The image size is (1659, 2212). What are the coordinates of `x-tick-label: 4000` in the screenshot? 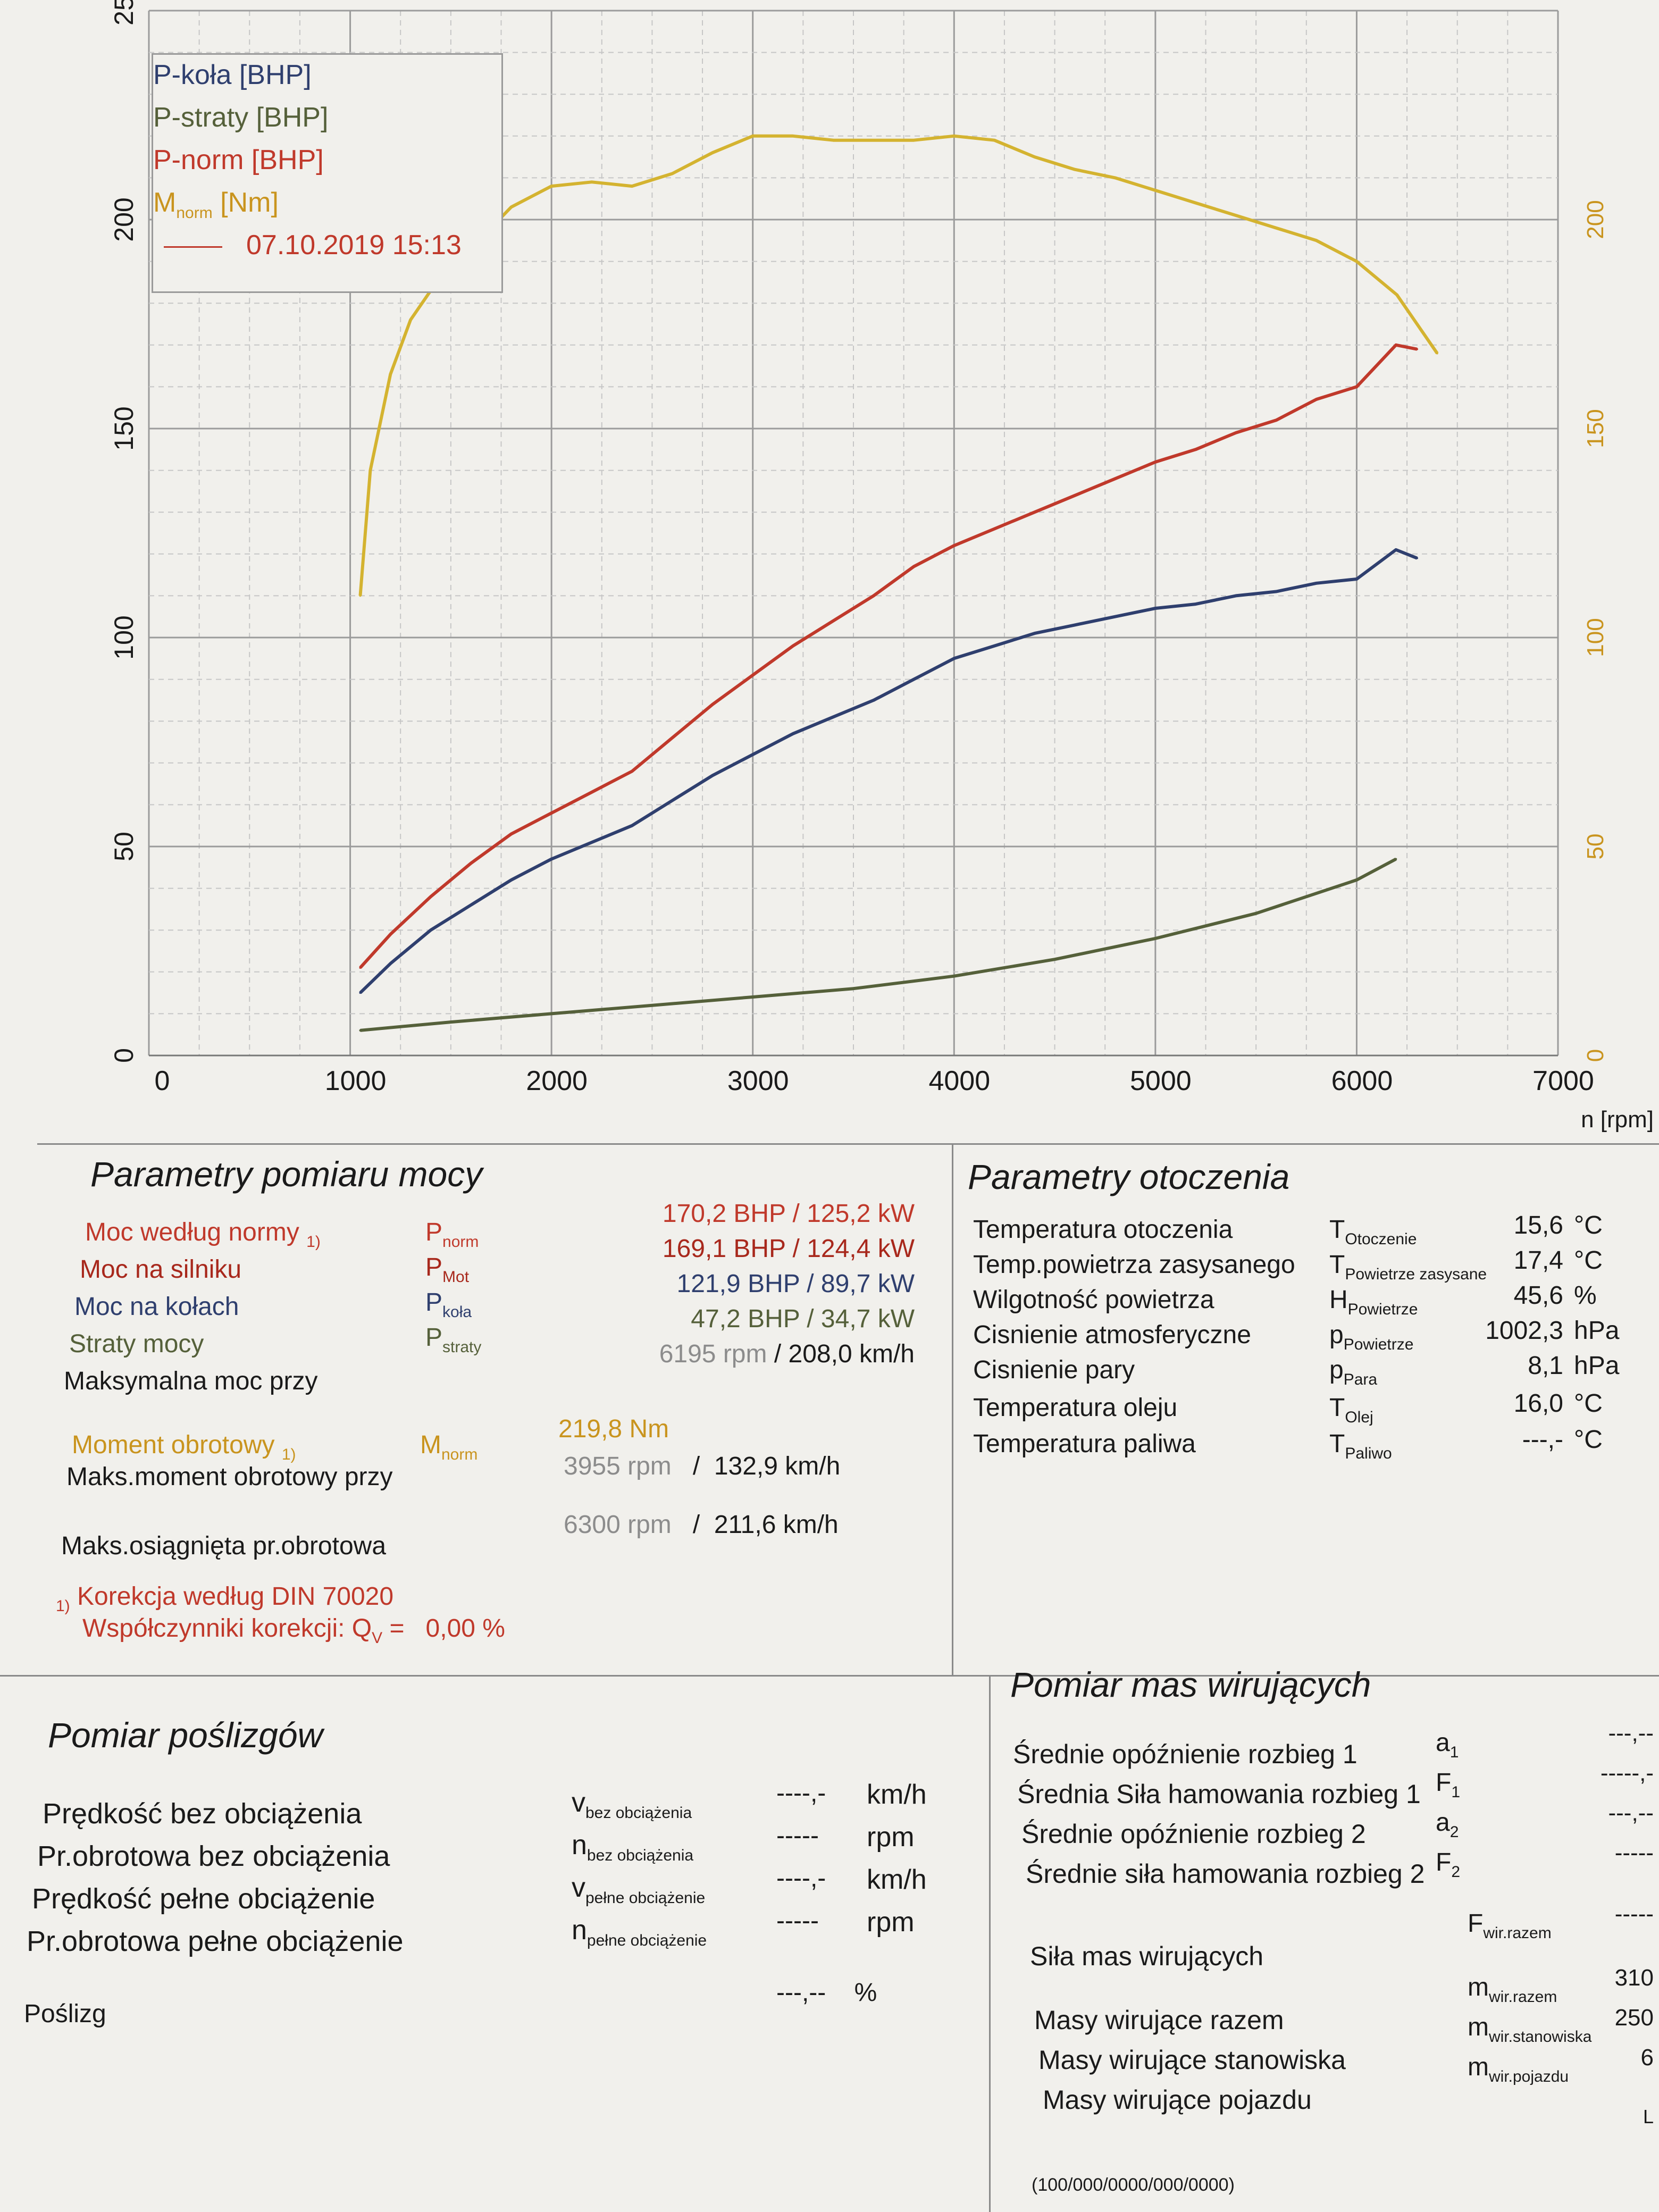 It's located at (959, 1081).